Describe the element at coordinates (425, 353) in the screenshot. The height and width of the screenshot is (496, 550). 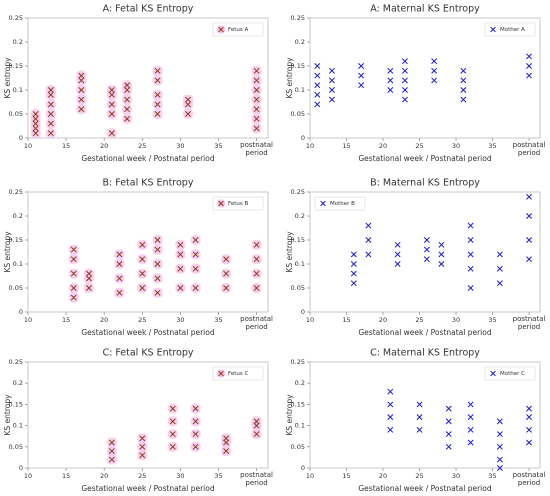
I see `chart-title: C: Maternal KS Entropy` at that location.